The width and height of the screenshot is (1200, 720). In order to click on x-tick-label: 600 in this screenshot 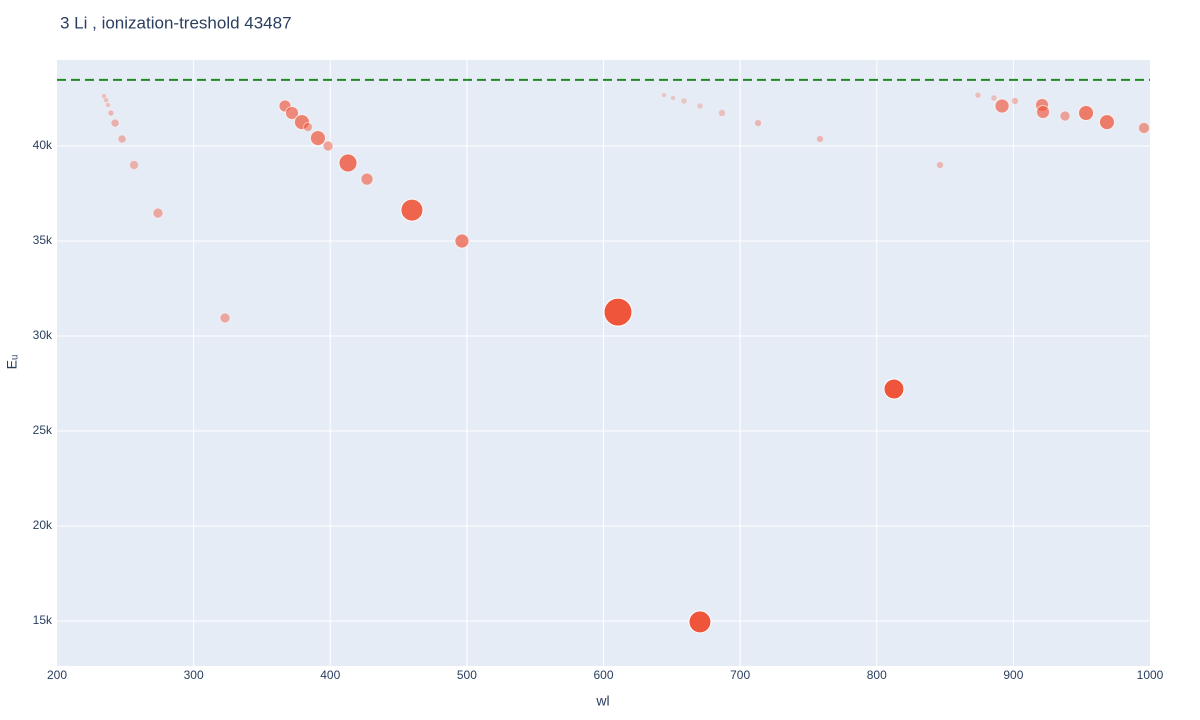, I will do `click(603, 675)`.